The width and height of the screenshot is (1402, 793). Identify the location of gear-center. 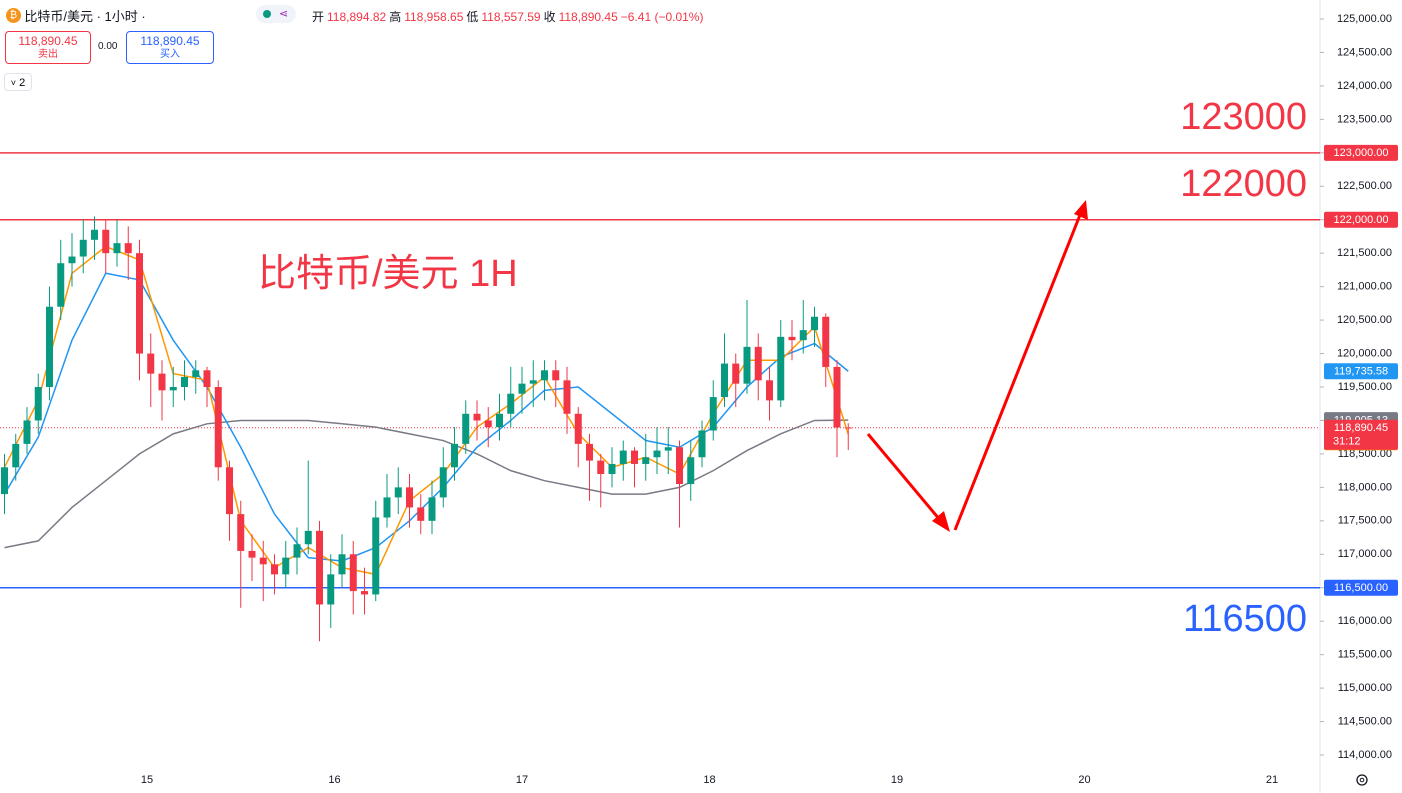
(1362, 780).